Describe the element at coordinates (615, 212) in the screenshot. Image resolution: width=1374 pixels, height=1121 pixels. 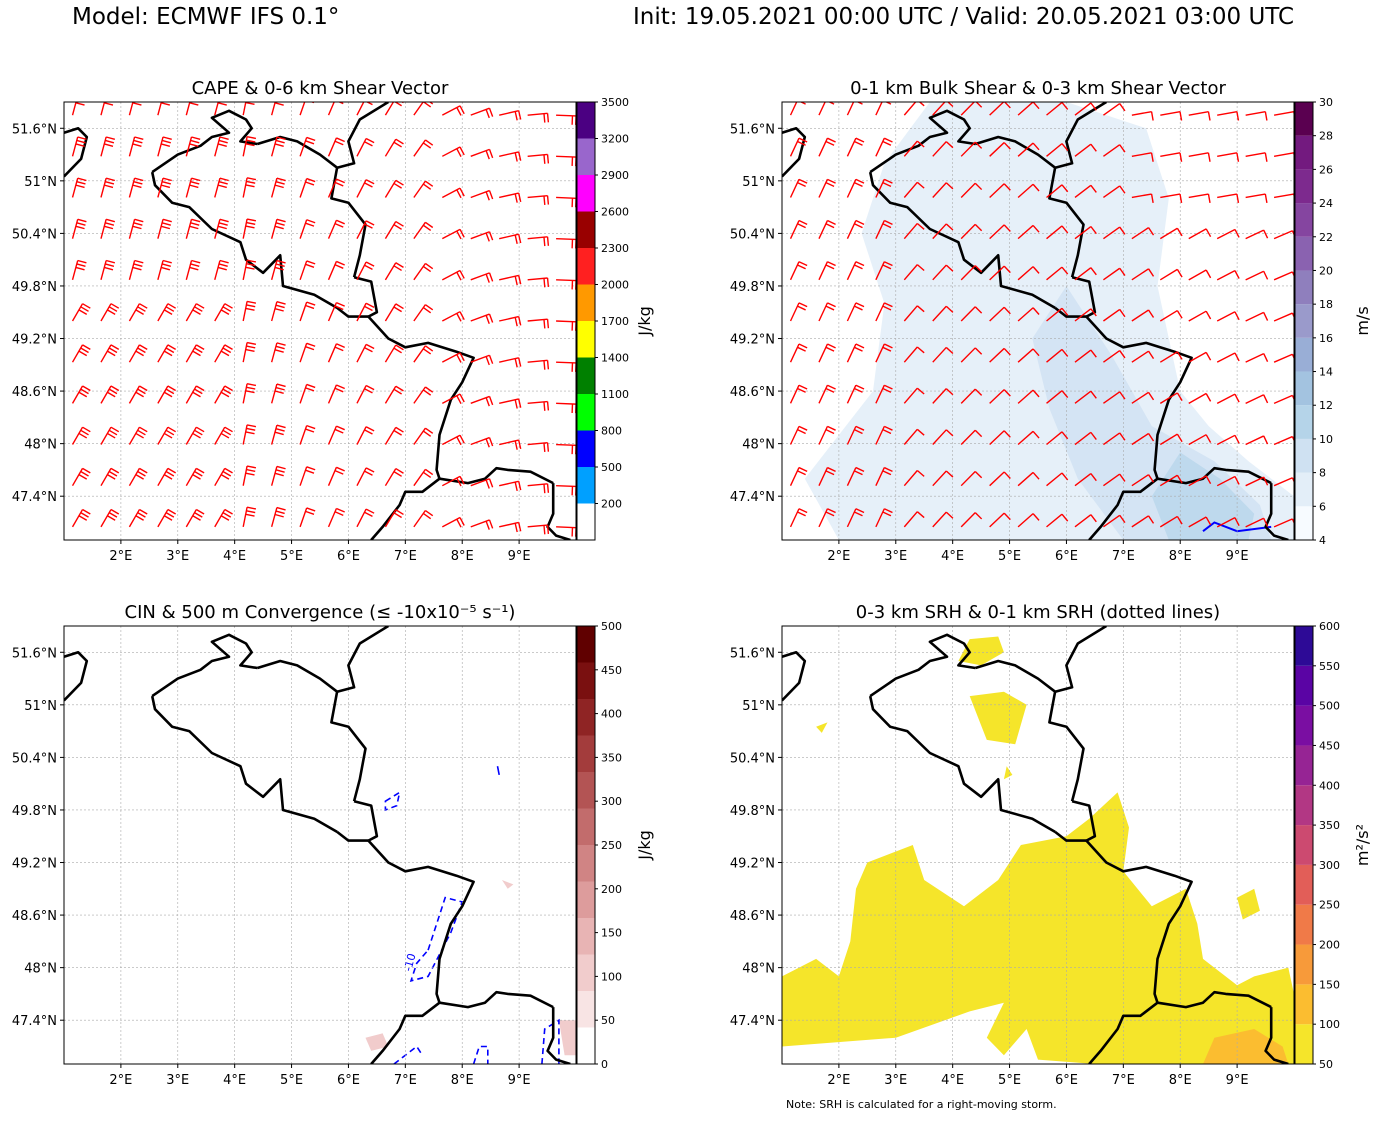
I see `colorbar-tick-label: 2600` at that location.